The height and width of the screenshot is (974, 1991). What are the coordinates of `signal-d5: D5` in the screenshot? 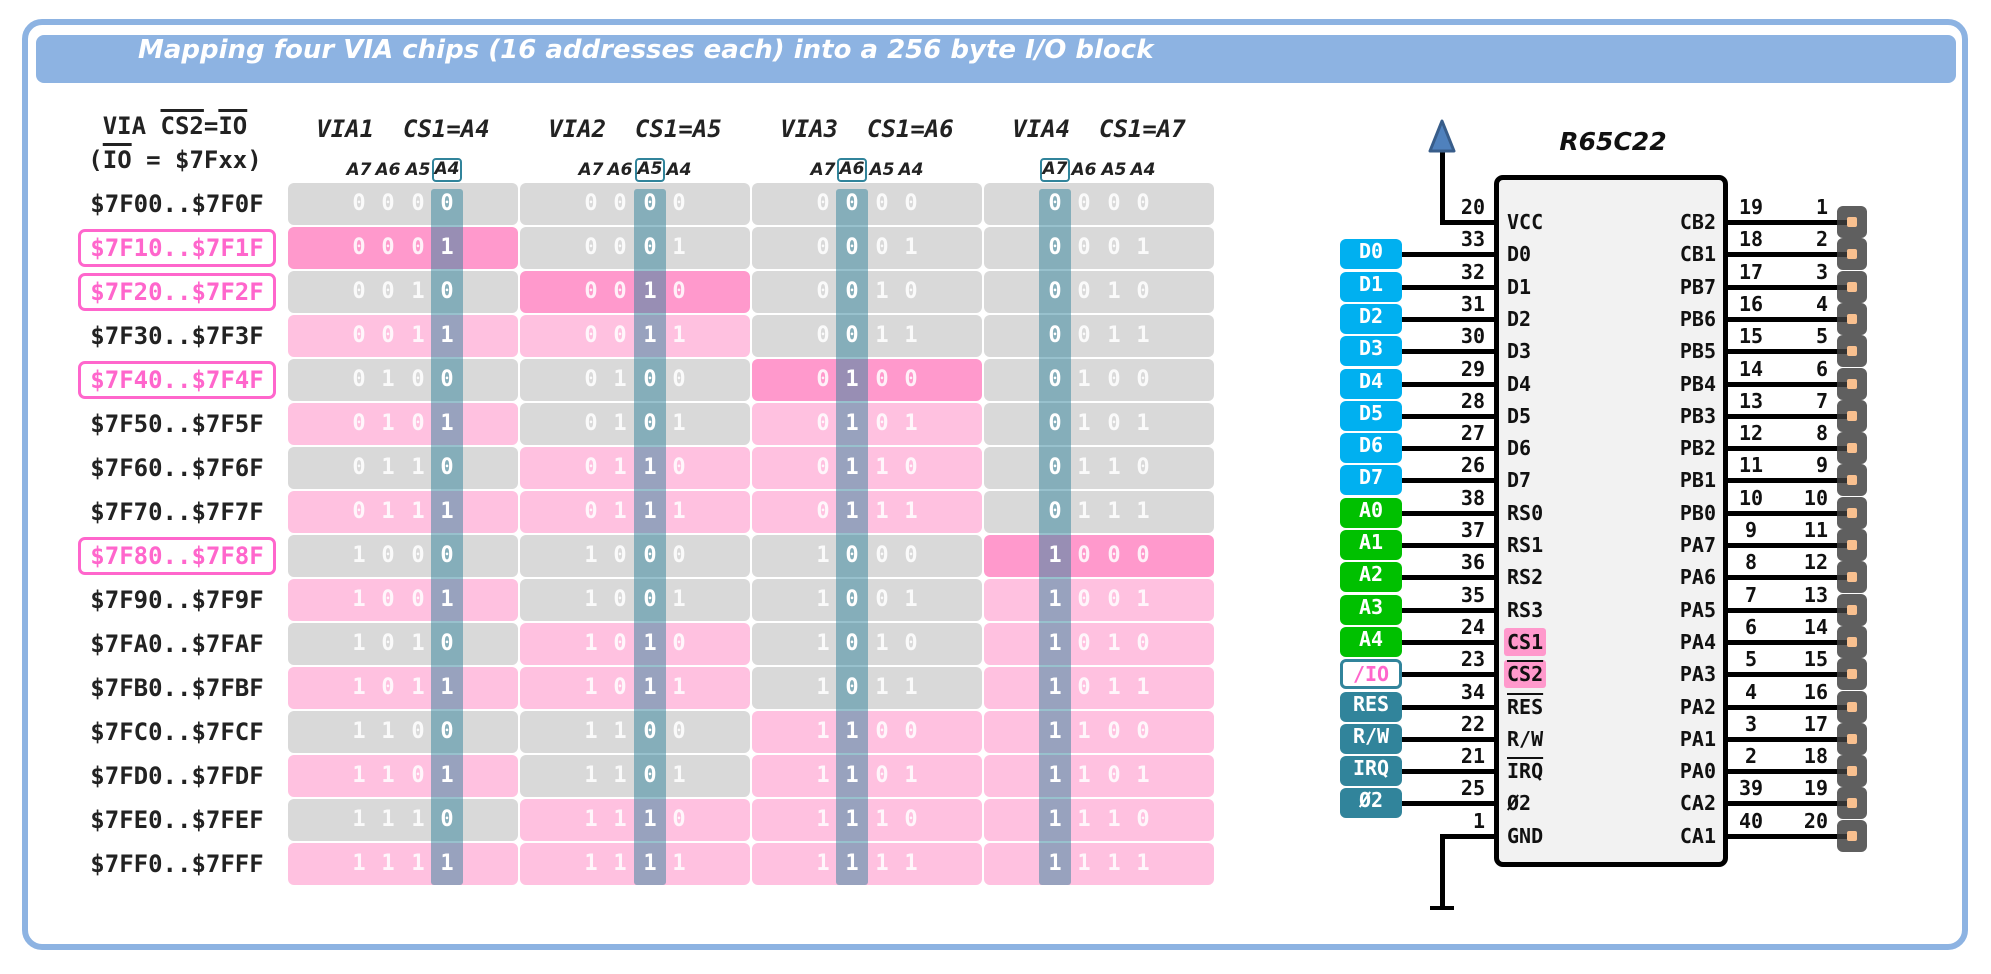 It's located at (1371, 416).